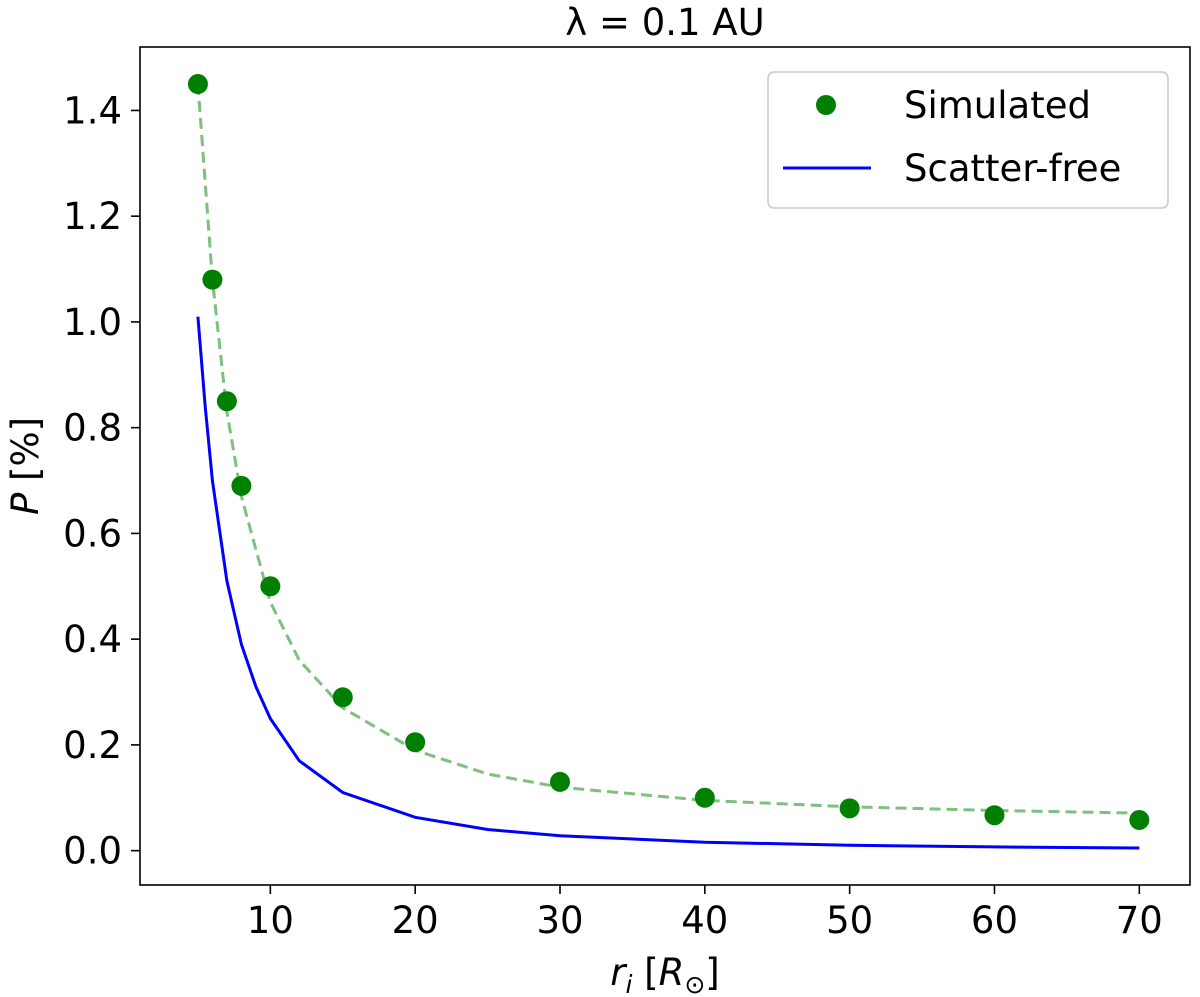  Describe the element at coordinates (664, 22) in the screenshot. I see `chart-title: λ = 0.1 AU` at that location.